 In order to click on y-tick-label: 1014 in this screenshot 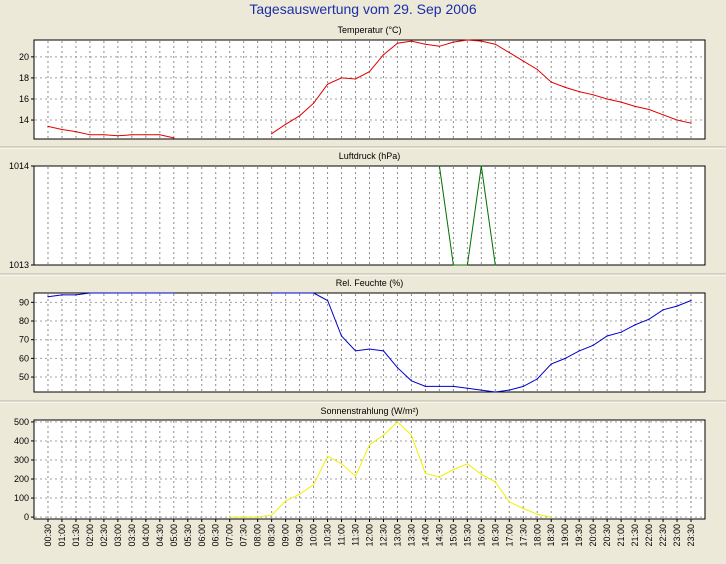, I will do `click(19, 166)`.